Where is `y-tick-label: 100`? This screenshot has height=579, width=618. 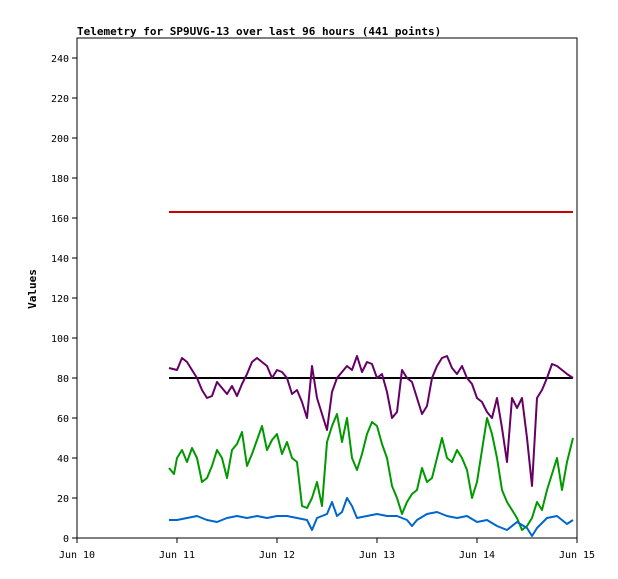 y-tick-label: 100 is located at coordinates (60, 339).